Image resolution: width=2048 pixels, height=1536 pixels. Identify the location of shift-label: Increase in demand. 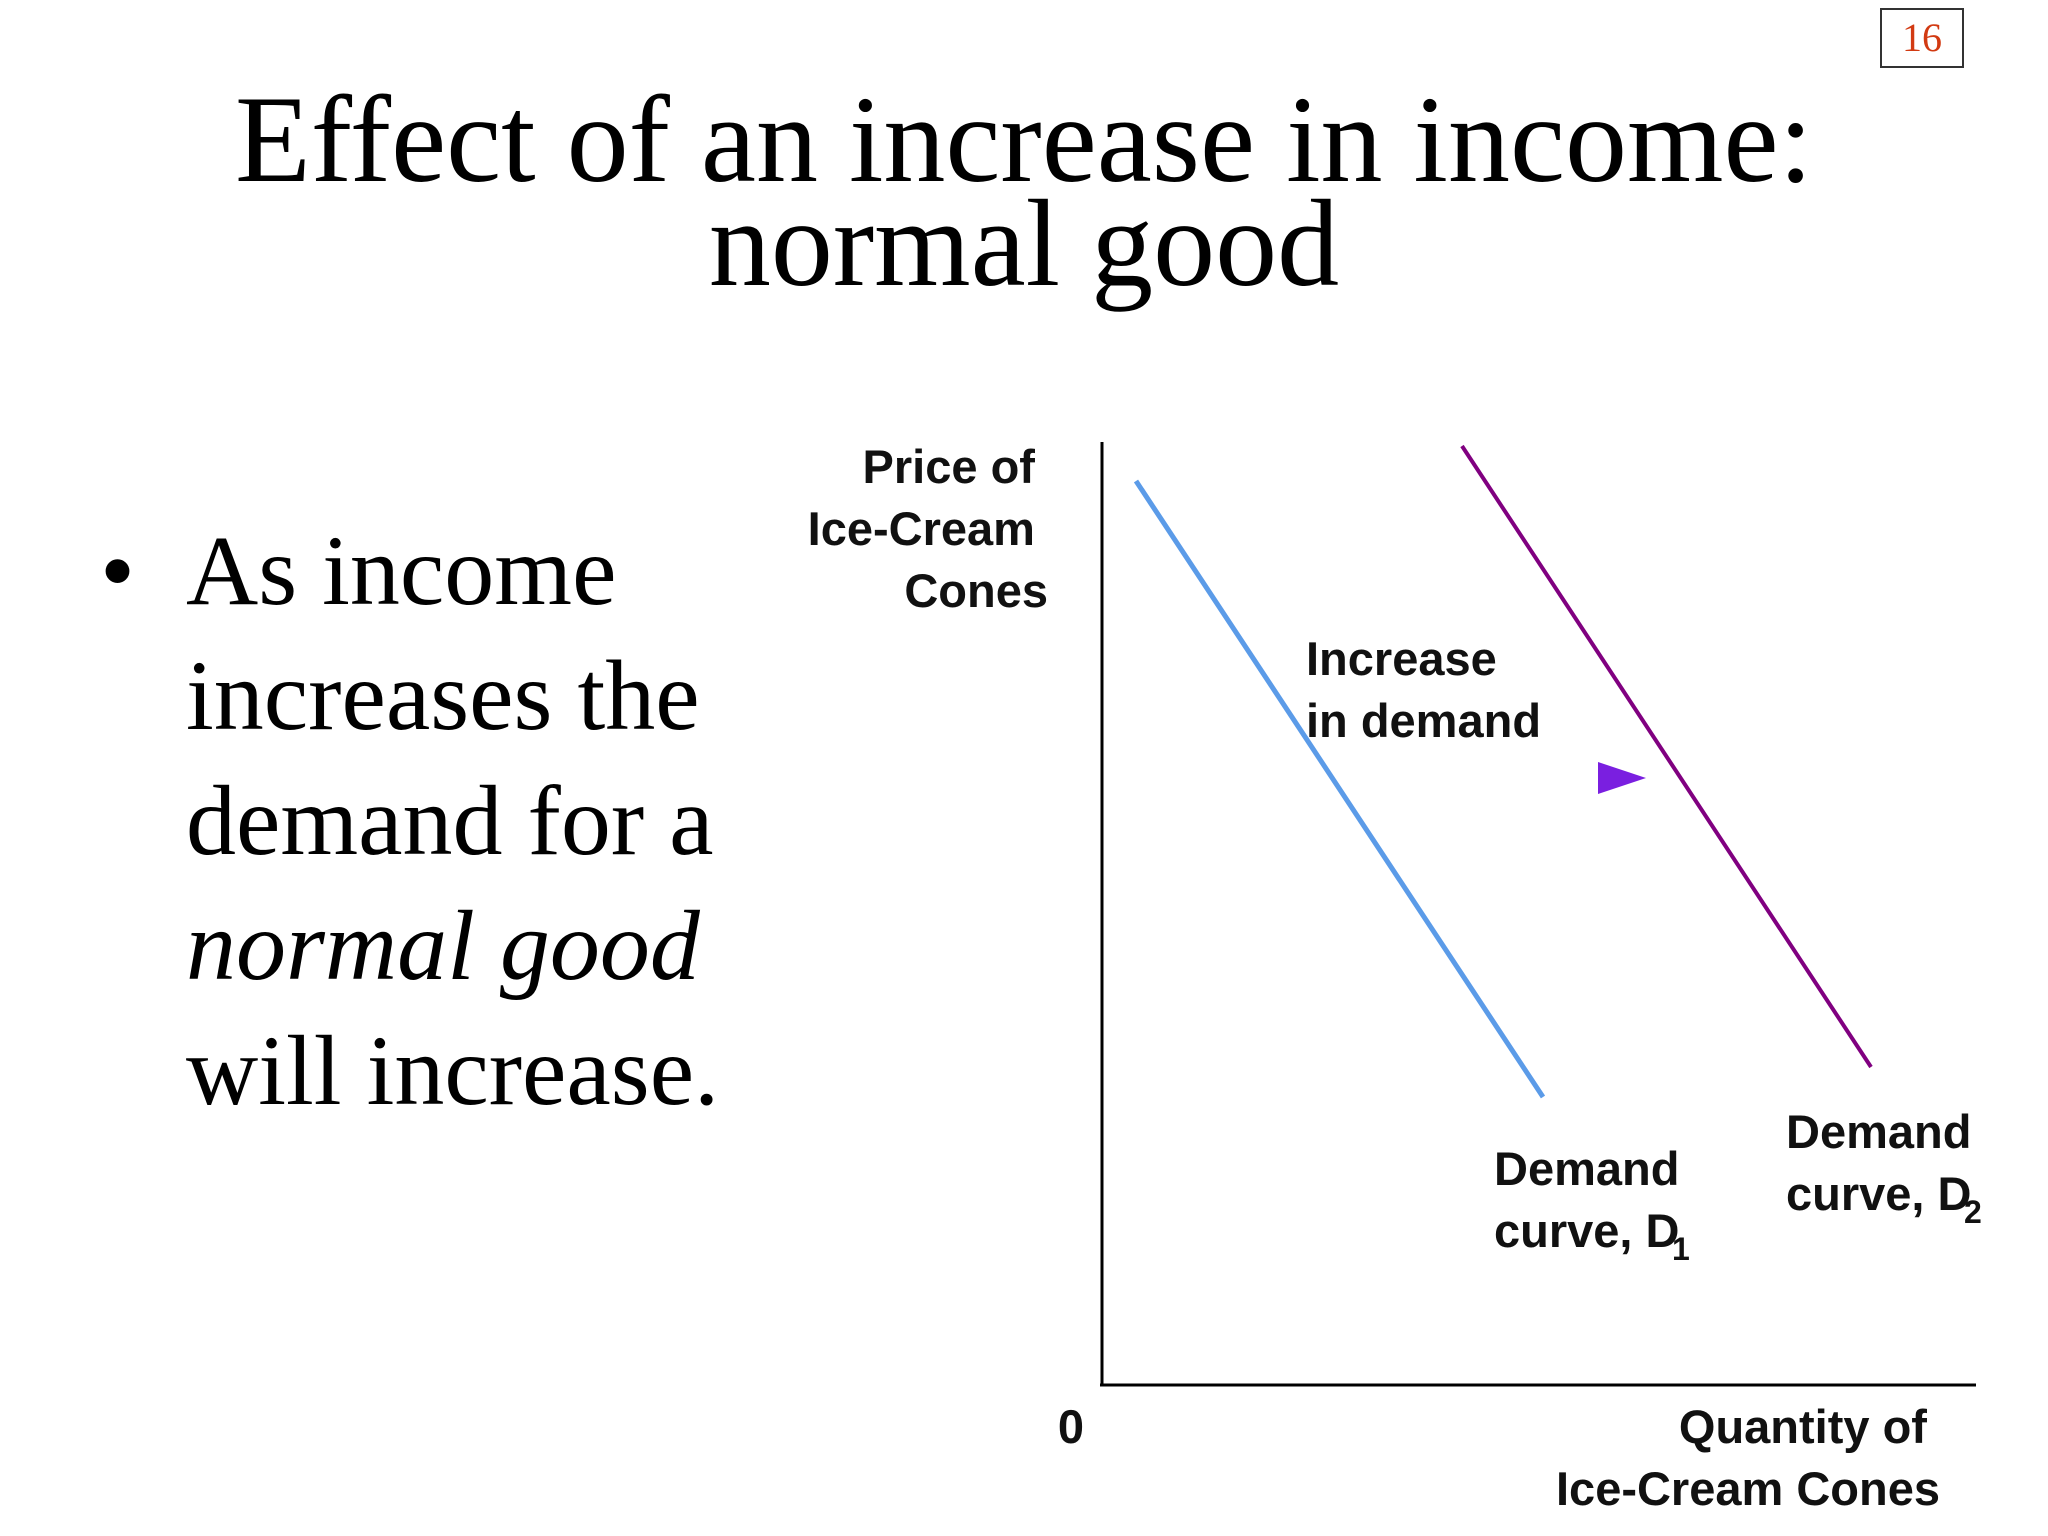
(1423, 689).